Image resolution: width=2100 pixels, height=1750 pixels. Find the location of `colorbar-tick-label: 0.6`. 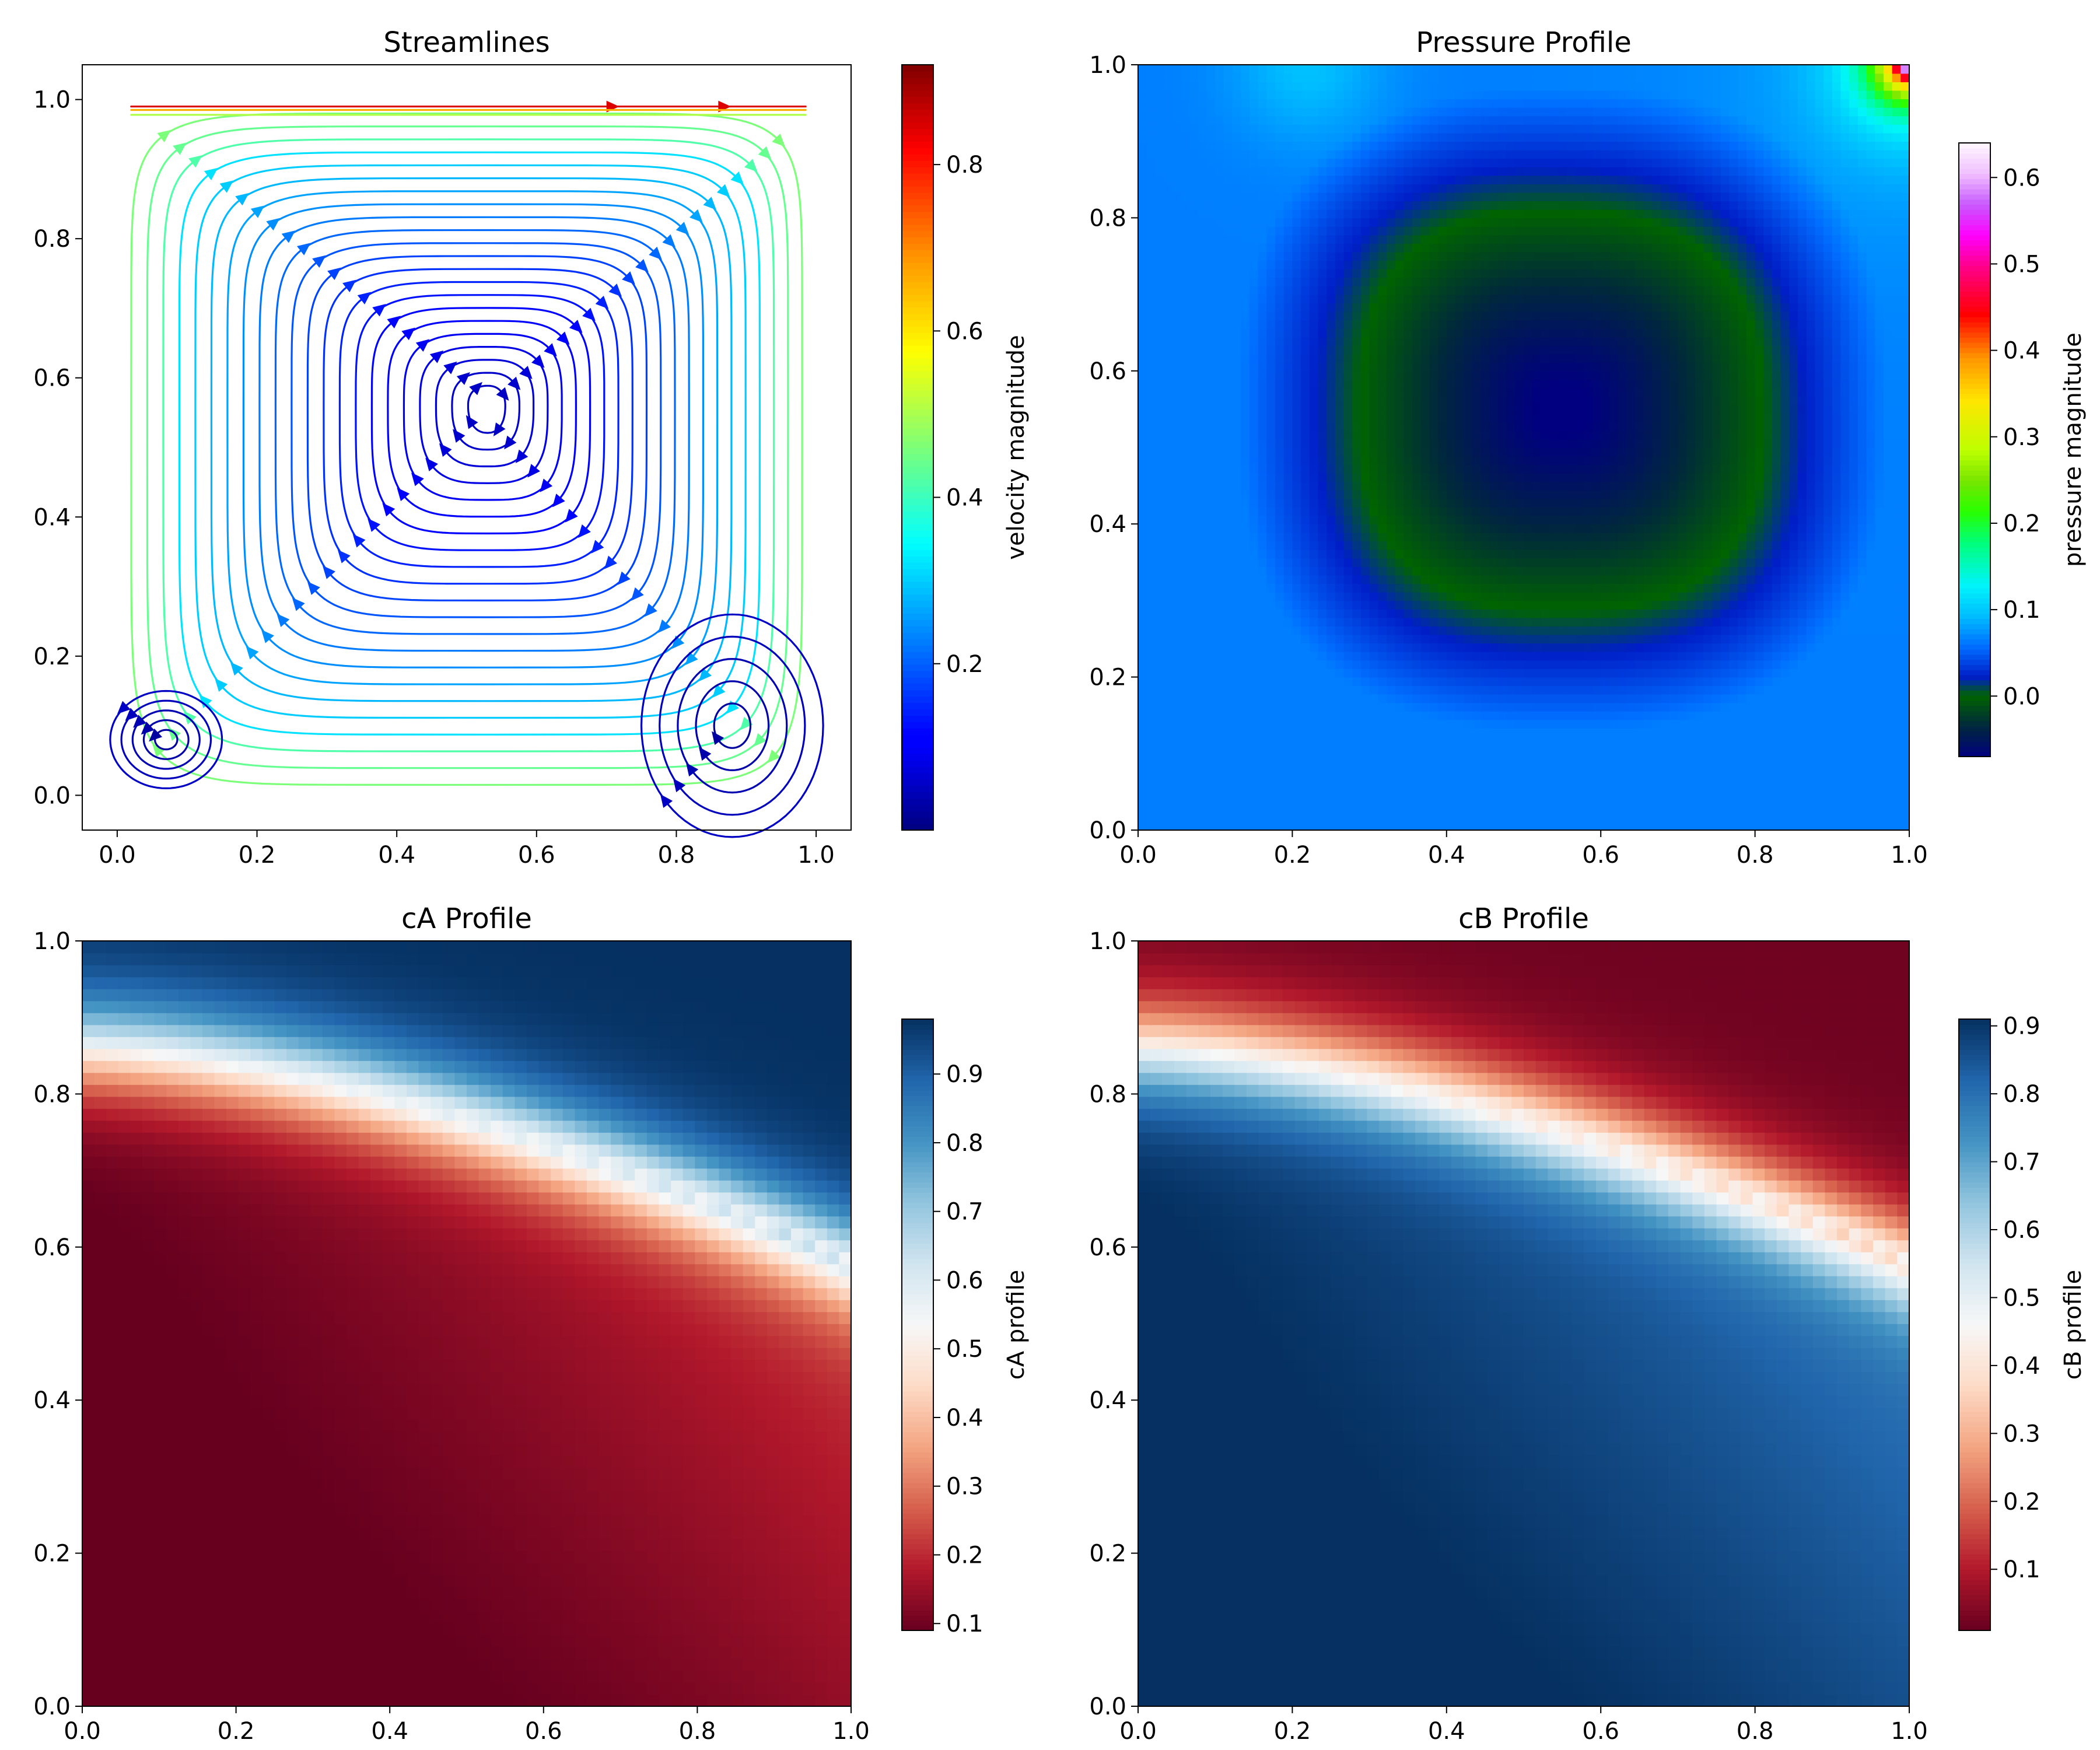

colorbar-tick-label: 0.6 is located at coordinates (965, 1280).